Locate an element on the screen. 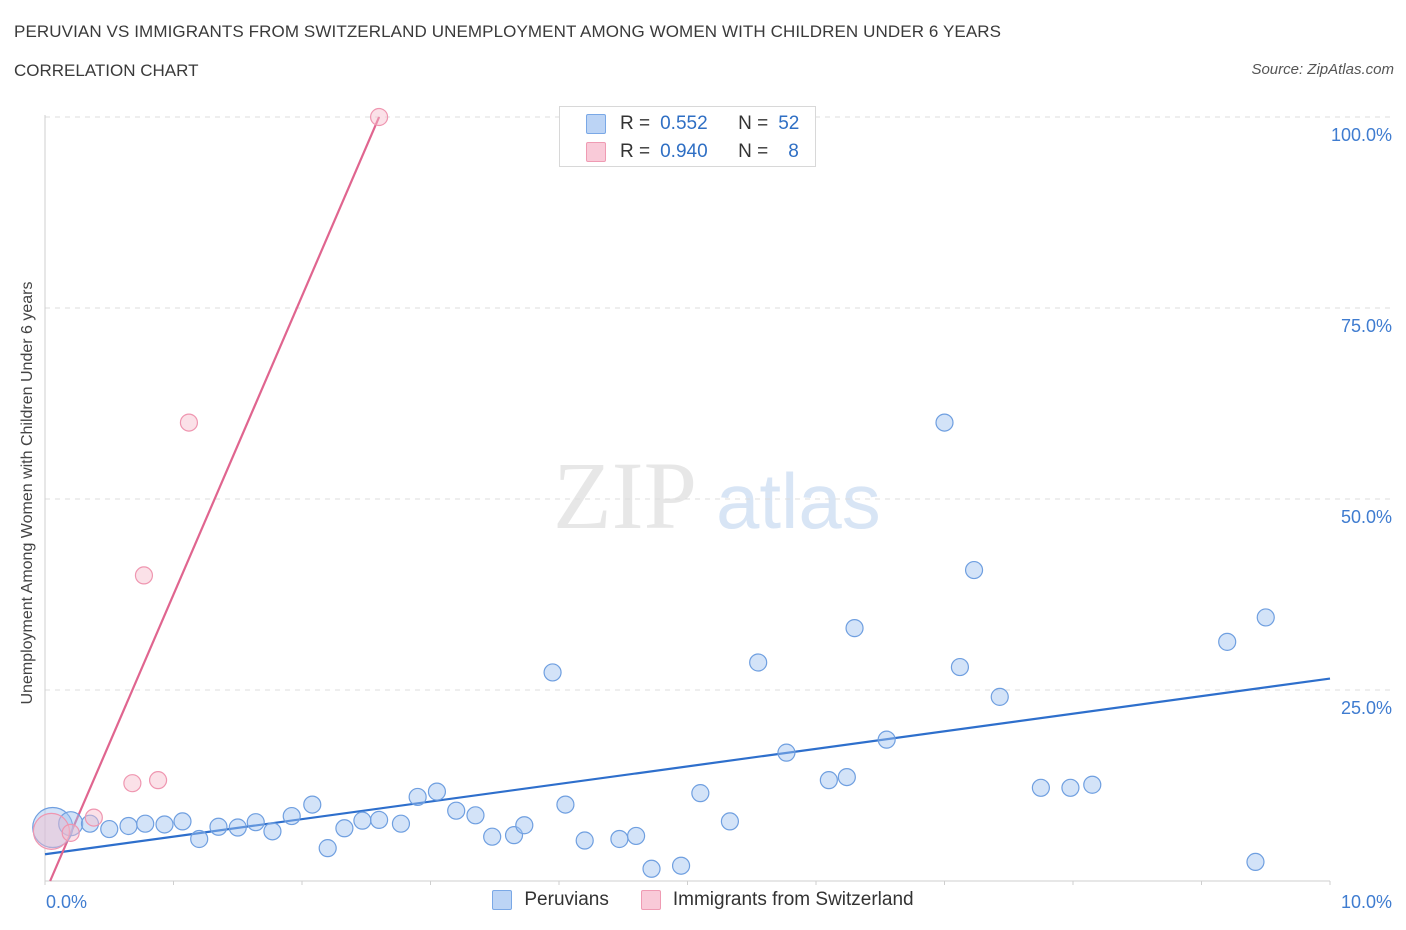  legend-r-value: 0.940 is located at coordinates (684, 151).